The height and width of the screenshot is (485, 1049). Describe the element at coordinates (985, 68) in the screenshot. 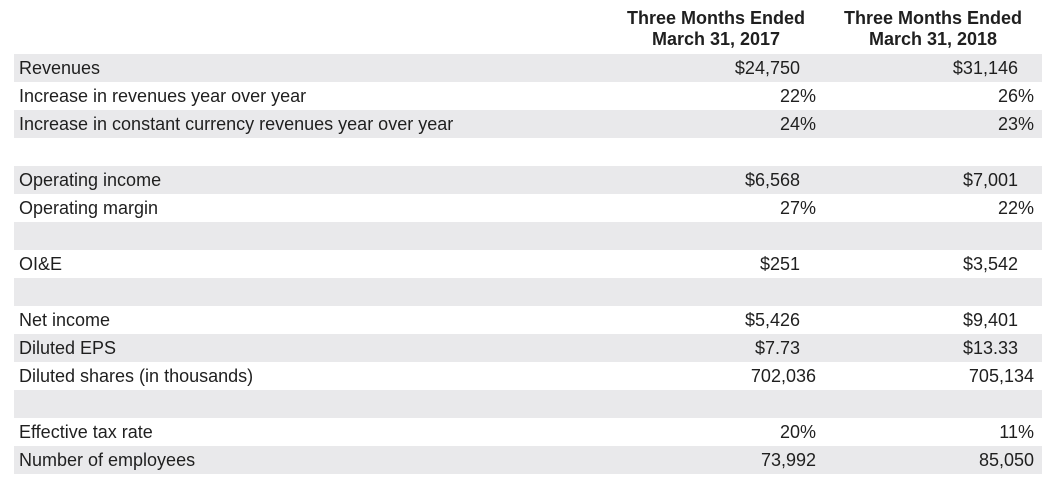

I see `value-2018: $31,146` at that location.